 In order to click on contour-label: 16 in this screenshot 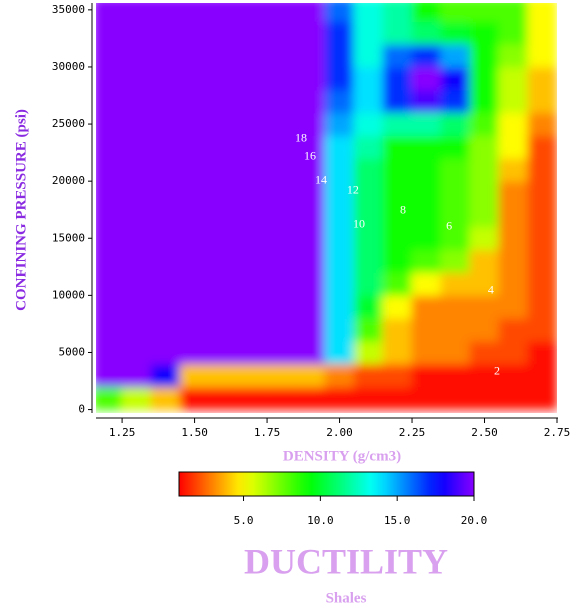, I will do `click(310, 155)`.